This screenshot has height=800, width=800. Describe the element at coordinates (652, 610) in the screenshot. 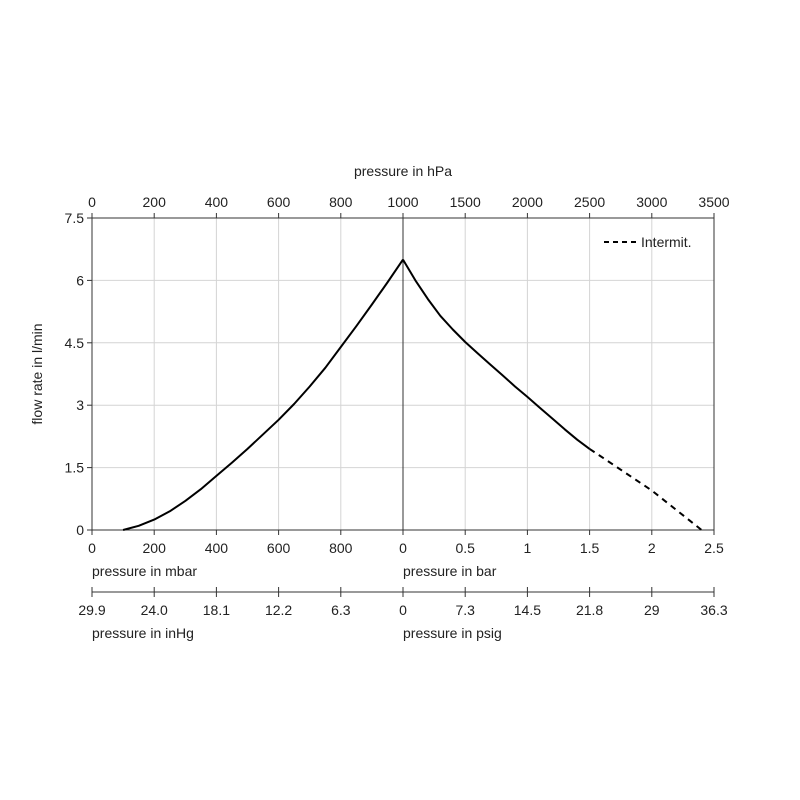

I see `psig-tick-label: 29` at that location.